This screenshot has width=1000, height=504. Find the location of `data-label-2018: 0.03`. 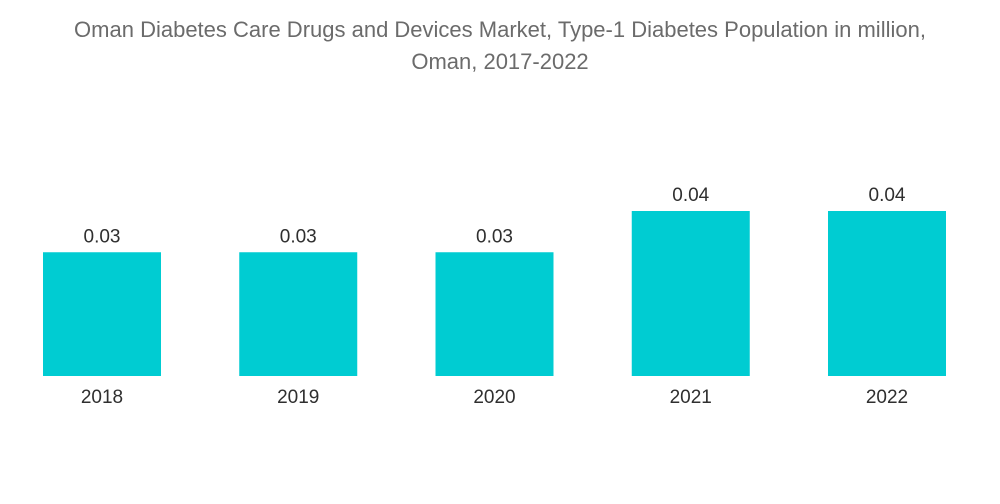

data-label-2018: 0.03 is located at coordinates (102, 236).